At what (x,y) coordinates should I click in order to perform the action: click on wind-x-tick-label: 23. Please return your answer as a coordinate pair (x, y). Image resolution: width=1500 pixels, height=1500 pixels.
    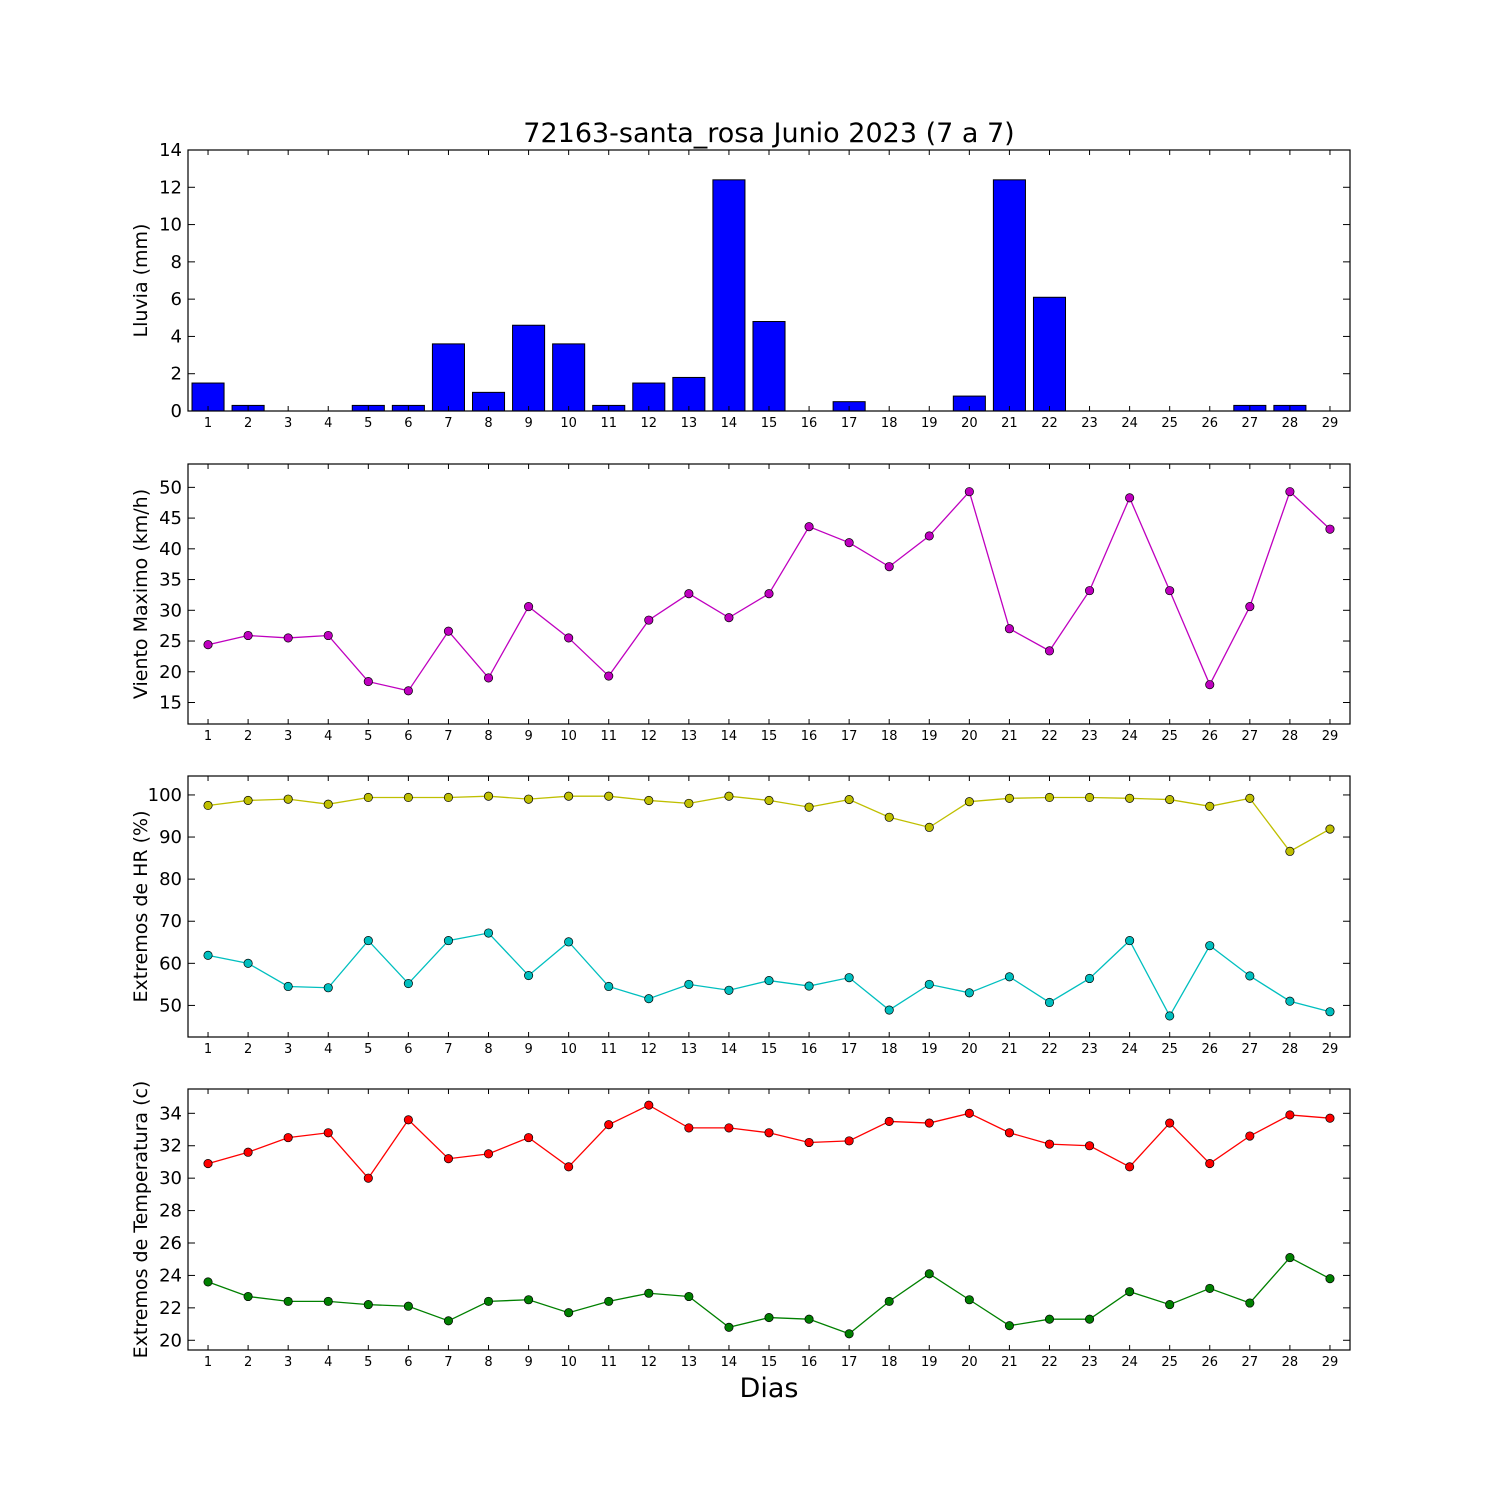
    Looking at the image, I should click on (1089, 736).